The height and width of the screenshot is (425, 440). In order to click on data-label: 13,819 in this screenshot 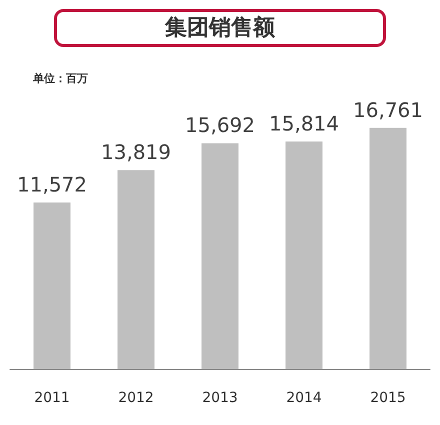, I will do `click(136, 152)`.